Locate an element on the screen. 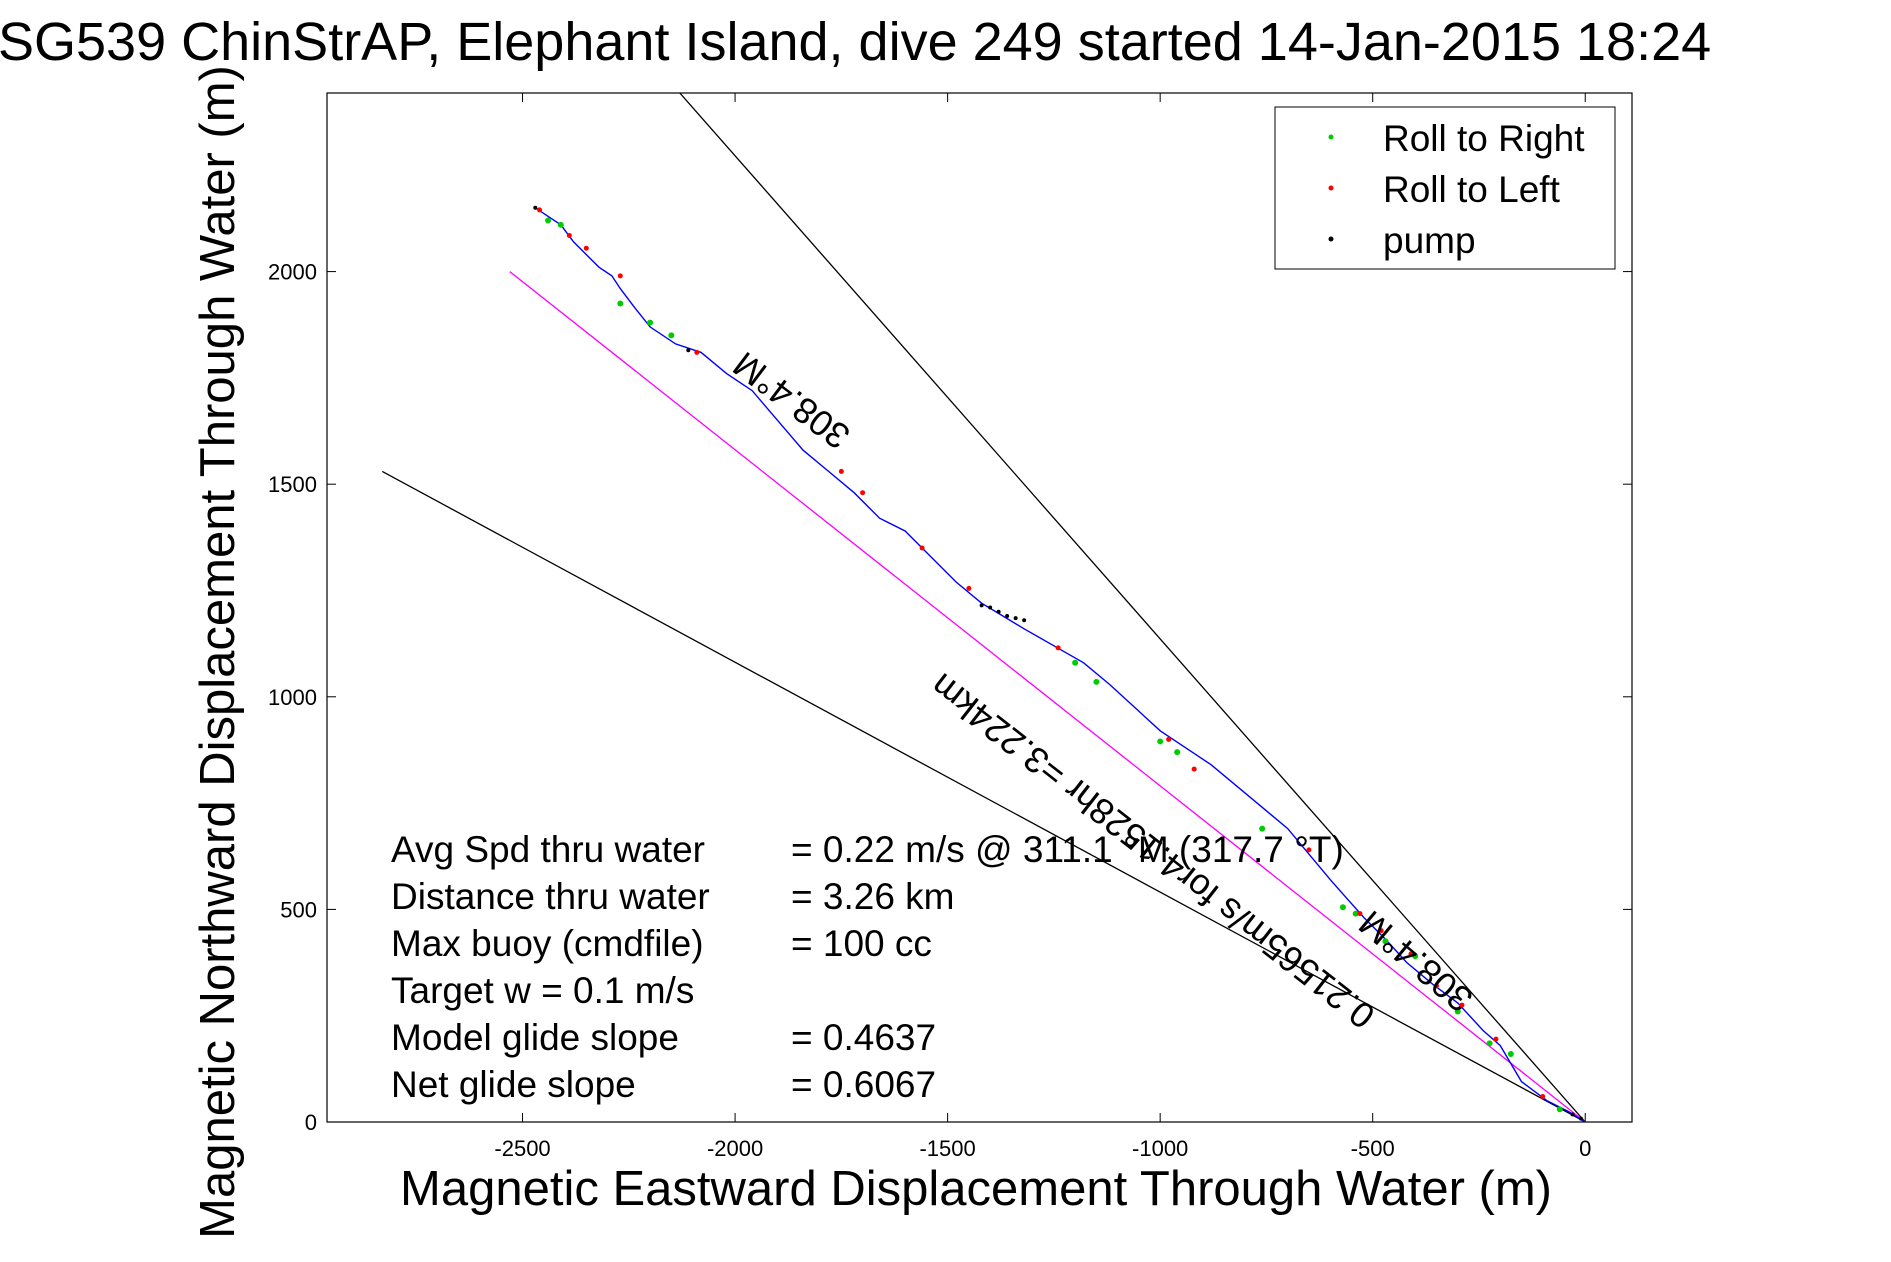 This screenshot has width=1891, height=1262. annotation-label: 308.4°M is located at coordinates (791, 401).